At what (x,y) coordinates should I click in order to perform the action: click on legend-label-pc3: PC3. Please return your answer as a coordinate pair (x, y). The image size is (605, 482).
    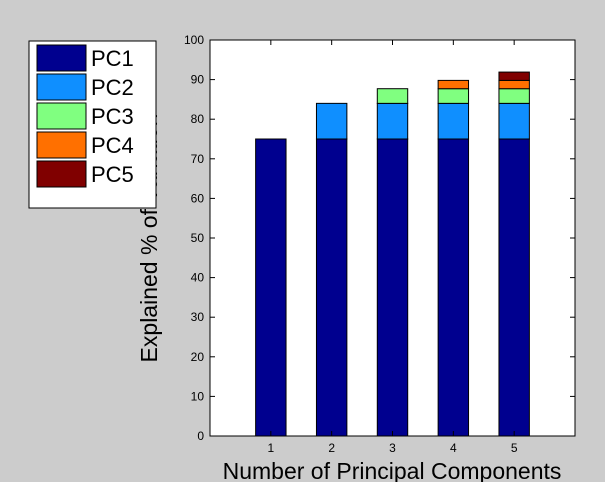
    Looking at the image, I should click on (112, 116).